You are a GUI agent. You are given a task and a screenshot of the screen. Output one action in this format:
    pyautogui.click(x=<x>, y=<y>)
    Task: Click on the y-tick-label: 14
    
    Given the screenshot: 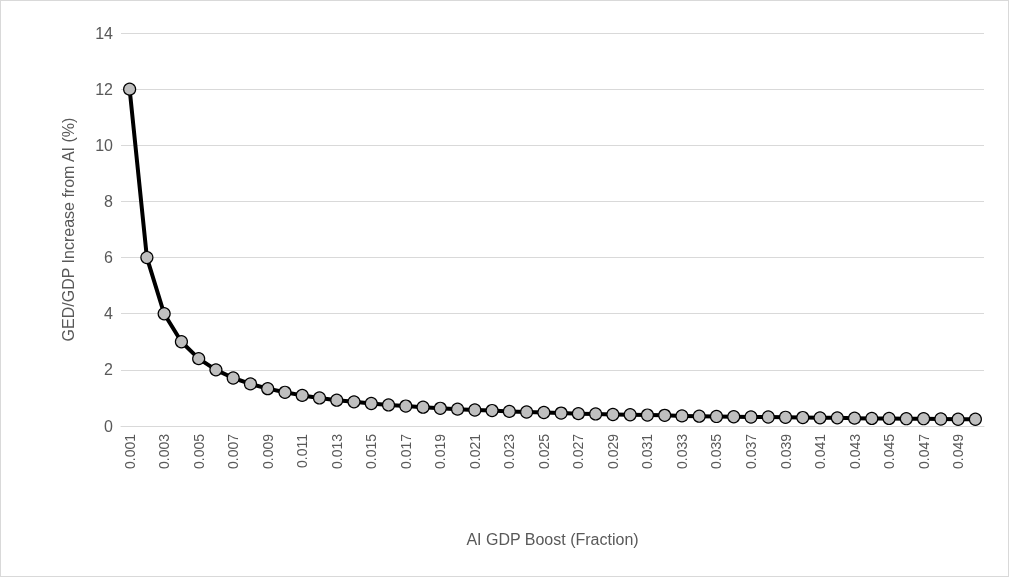 What is the action you would take?
    pyautogui.click(x=104, y=33)
    